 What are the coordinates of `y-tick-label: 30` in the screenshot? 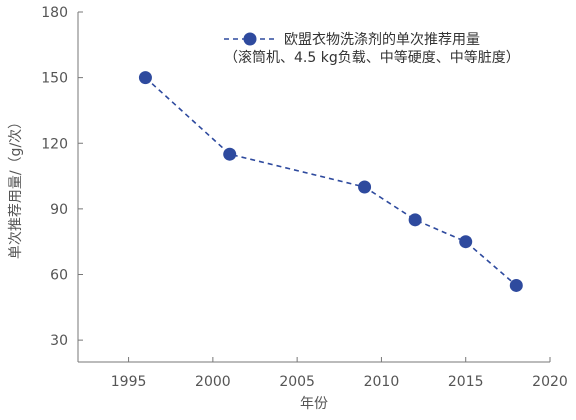 It's located at (59, 341).